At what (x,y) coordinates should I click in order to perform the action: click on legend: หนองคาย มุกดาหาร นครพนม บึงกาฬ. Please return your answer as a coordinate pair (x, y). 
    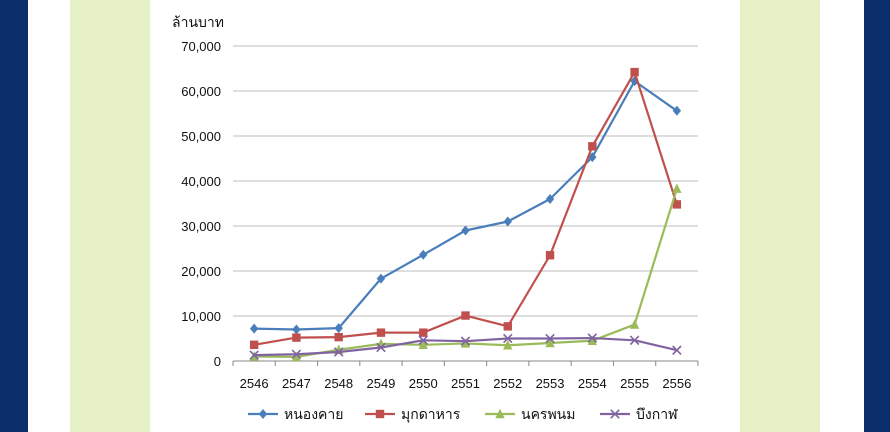
    Looking at the image, I should click on (463, 414).